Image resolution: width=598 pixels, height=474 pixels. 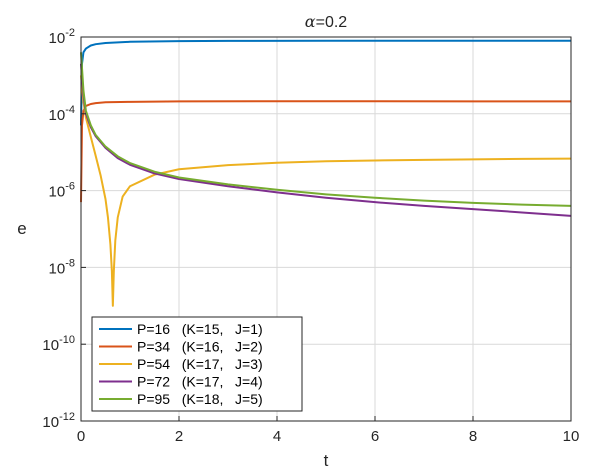 What do you see at coordinates (67, 340) in the screenshot?
I see `y-tick-exponent: -10` at bounding box center [67, 340].